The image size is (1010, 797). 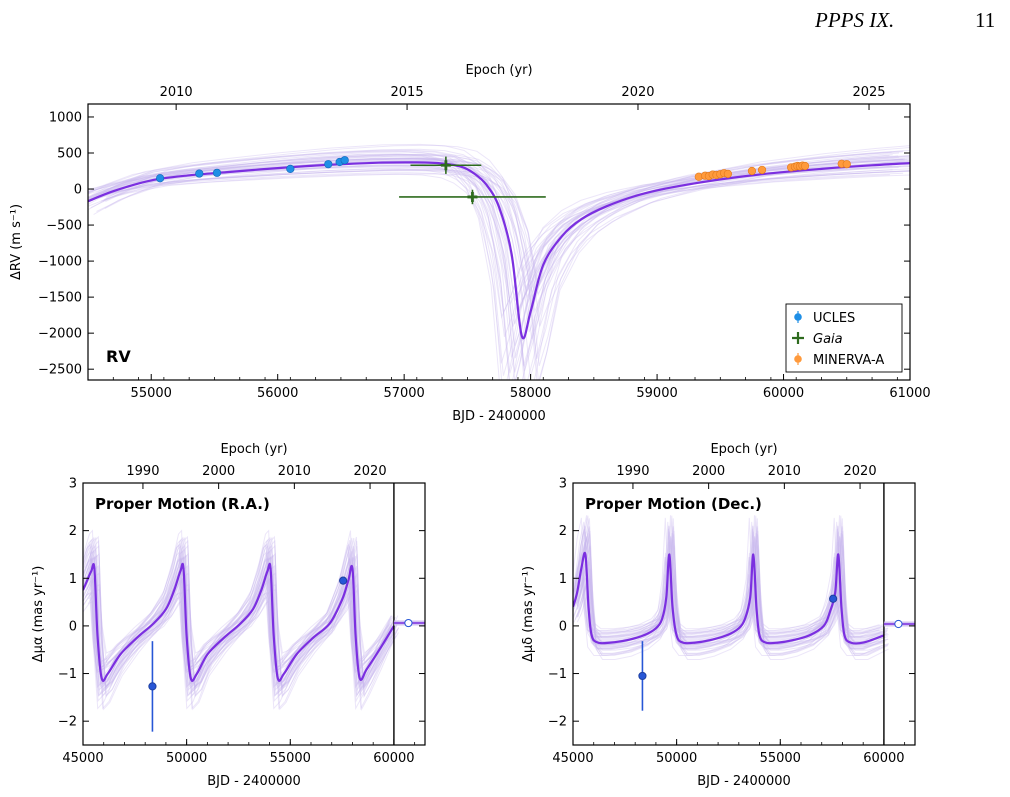 What do you see at coordinates (530, 393) in the screenshot?
I see `x-tick-label: 58000` at bounding box center [530, 393].